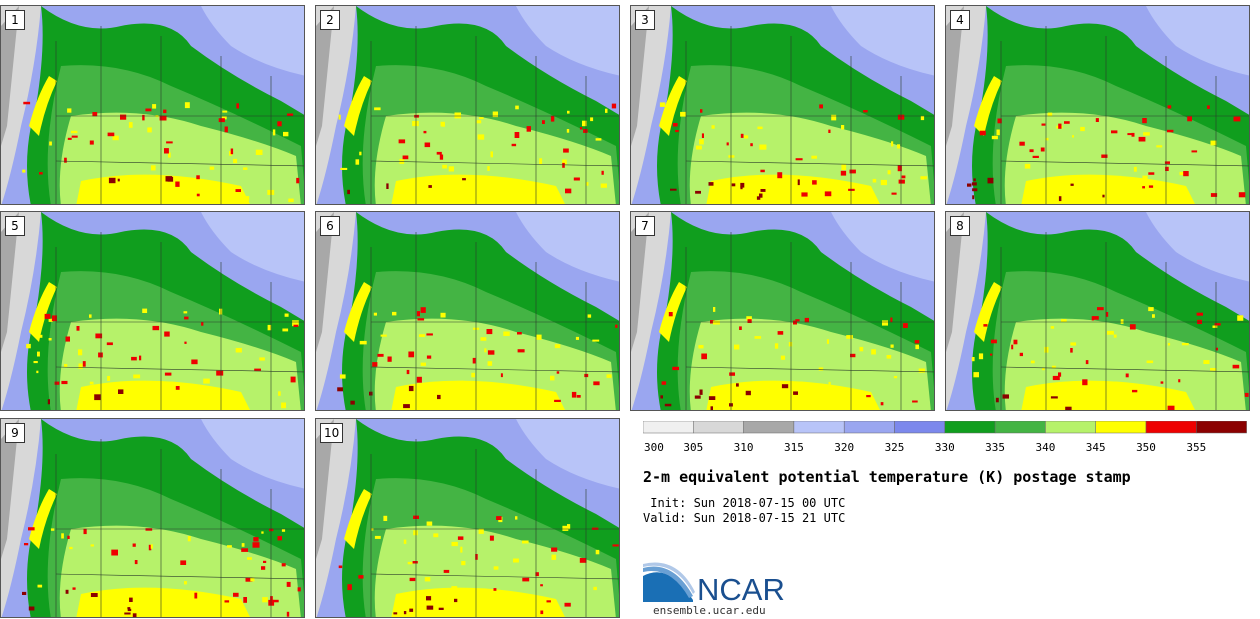 Image resolution: width=1260 pixels, height=619 pixels. Describe the element at coordinates (1196, 447) in the screenshot. I see `colorbar-tick-label: 355` at that location.